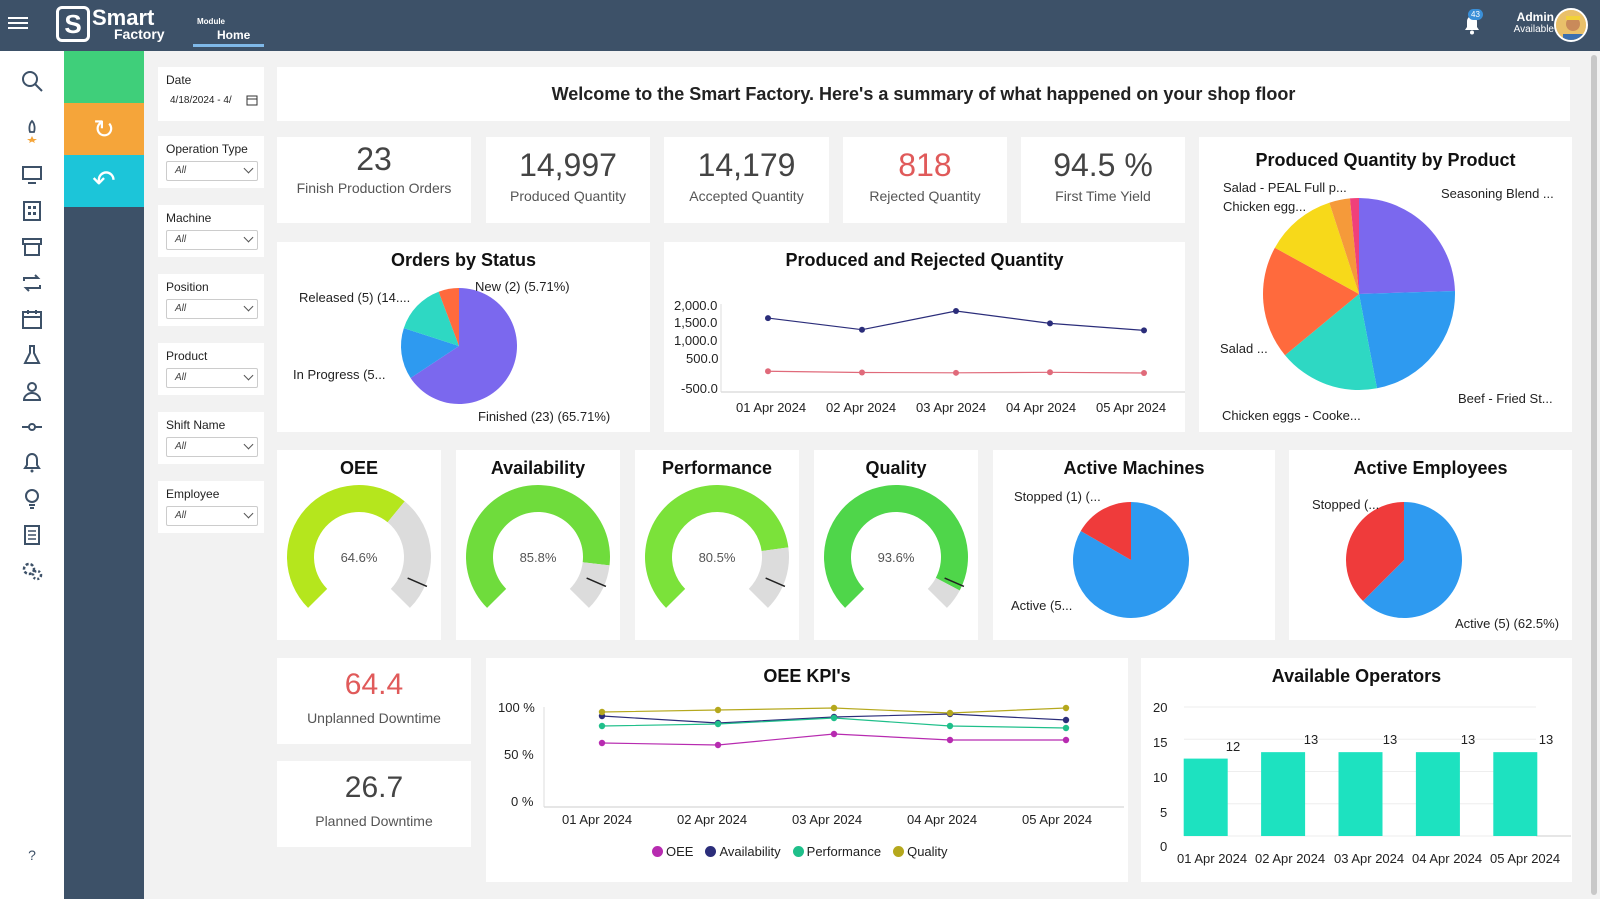  What do you see at coordinates (229, 32) in the screenshot?
I see `module-selector: Module Home` at bounding box center [229, 32].